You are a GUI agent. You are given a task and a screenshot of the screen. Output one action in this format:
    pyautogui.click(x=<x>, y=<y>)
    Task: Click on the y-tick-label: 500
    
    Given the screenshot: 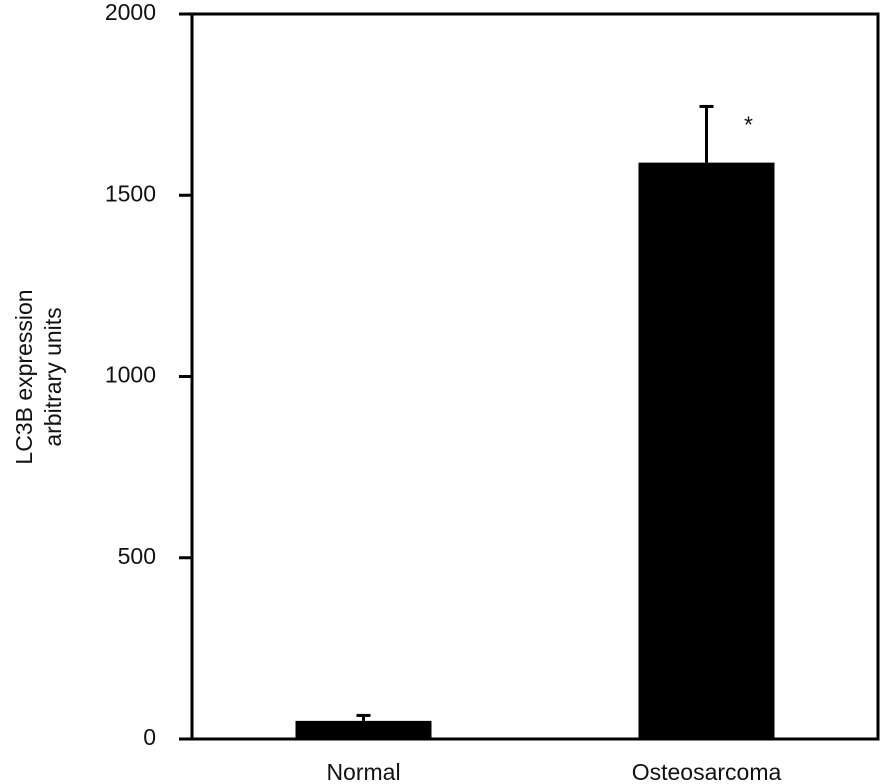 What is the action you would take?
    pyautogui.click(x=137, y=556)
    